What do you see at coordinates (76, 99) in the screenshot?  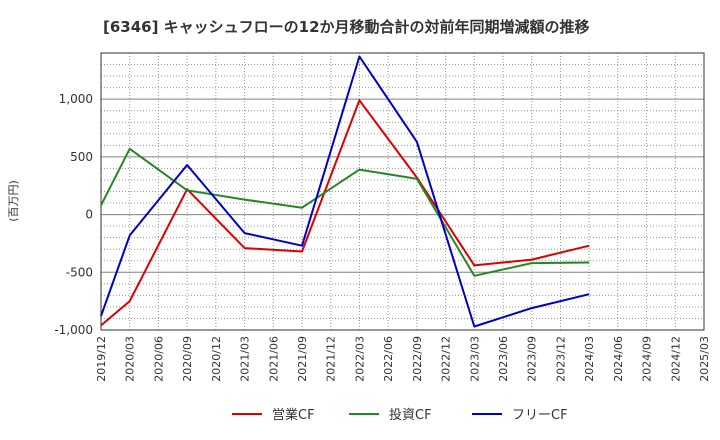 I see `y-tick-label: 1,000` at bounding box center [76, 99].